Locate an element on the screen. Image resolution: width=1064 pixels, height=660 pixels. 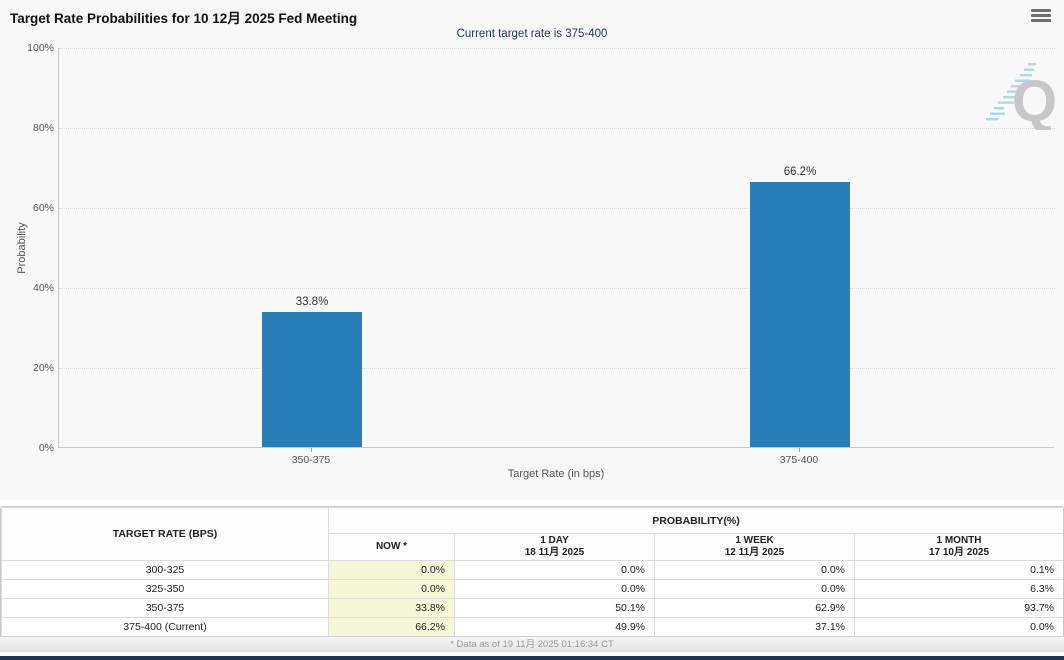
cell-1-day: 49.9% is located at coordinates (554, 627).